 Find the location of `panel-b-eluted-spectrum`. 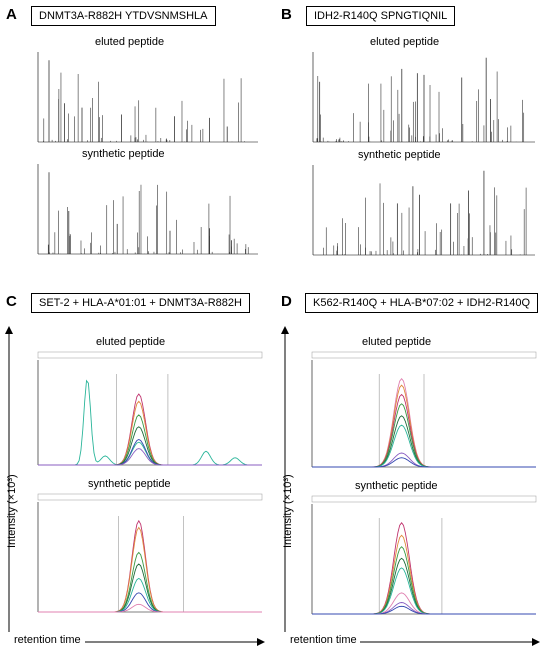

panel-b-eluted-spectrum is located at coordinates (423, 97).